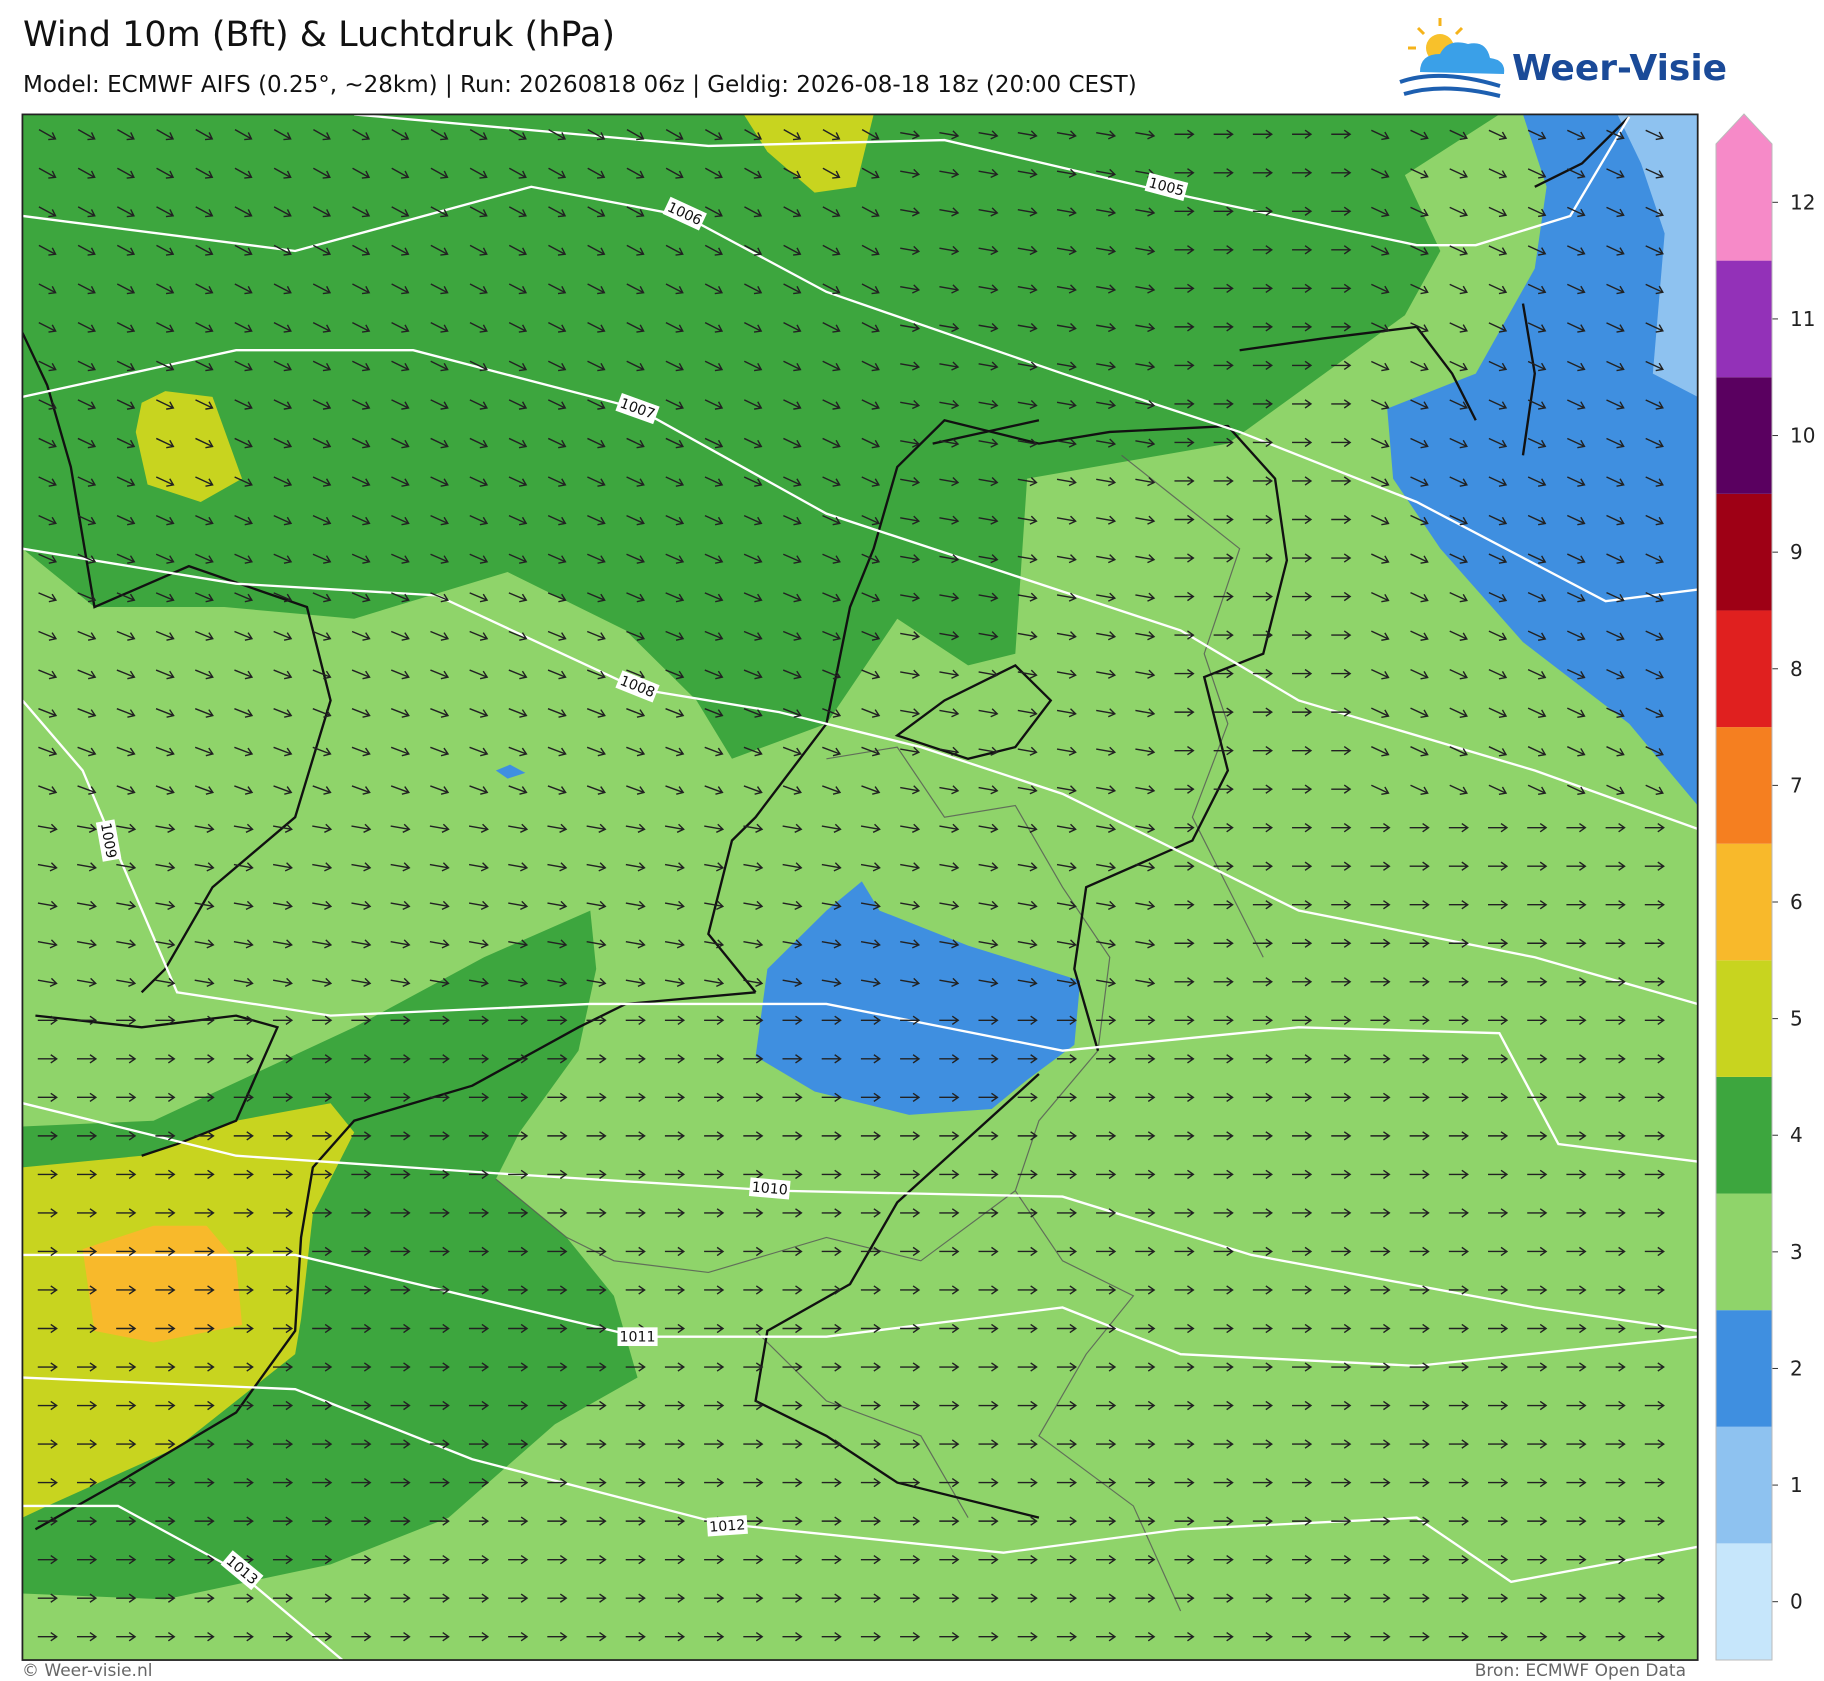 The image size is (1824, 1681). I want to click on isobar-label-text: 1009, so click(108, 841).